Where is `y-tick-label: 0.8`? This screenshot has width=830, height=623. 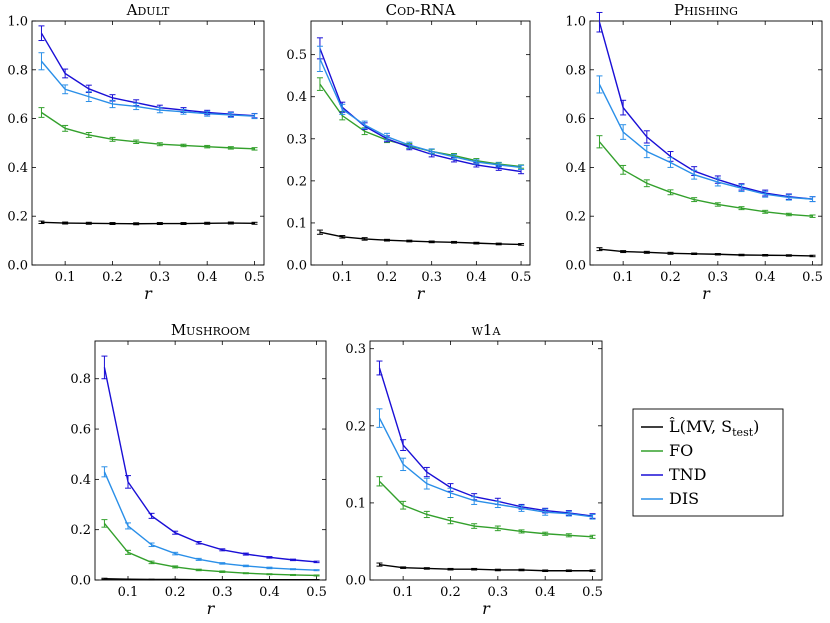 y-tick-label: 0.8 is located at coordinates (17, 70).